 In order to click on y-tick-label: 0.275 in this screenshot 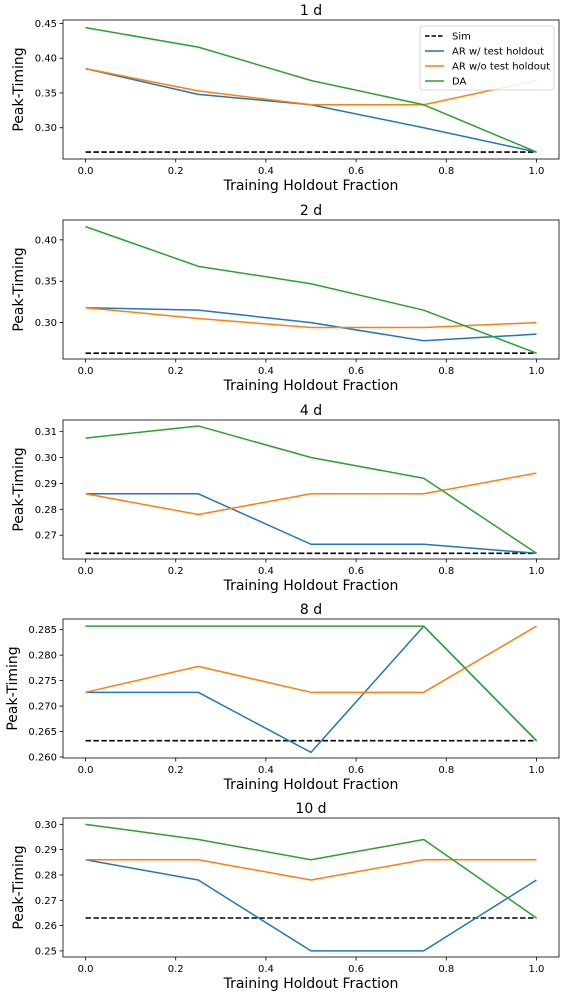, I will do `click(42, 681)`.